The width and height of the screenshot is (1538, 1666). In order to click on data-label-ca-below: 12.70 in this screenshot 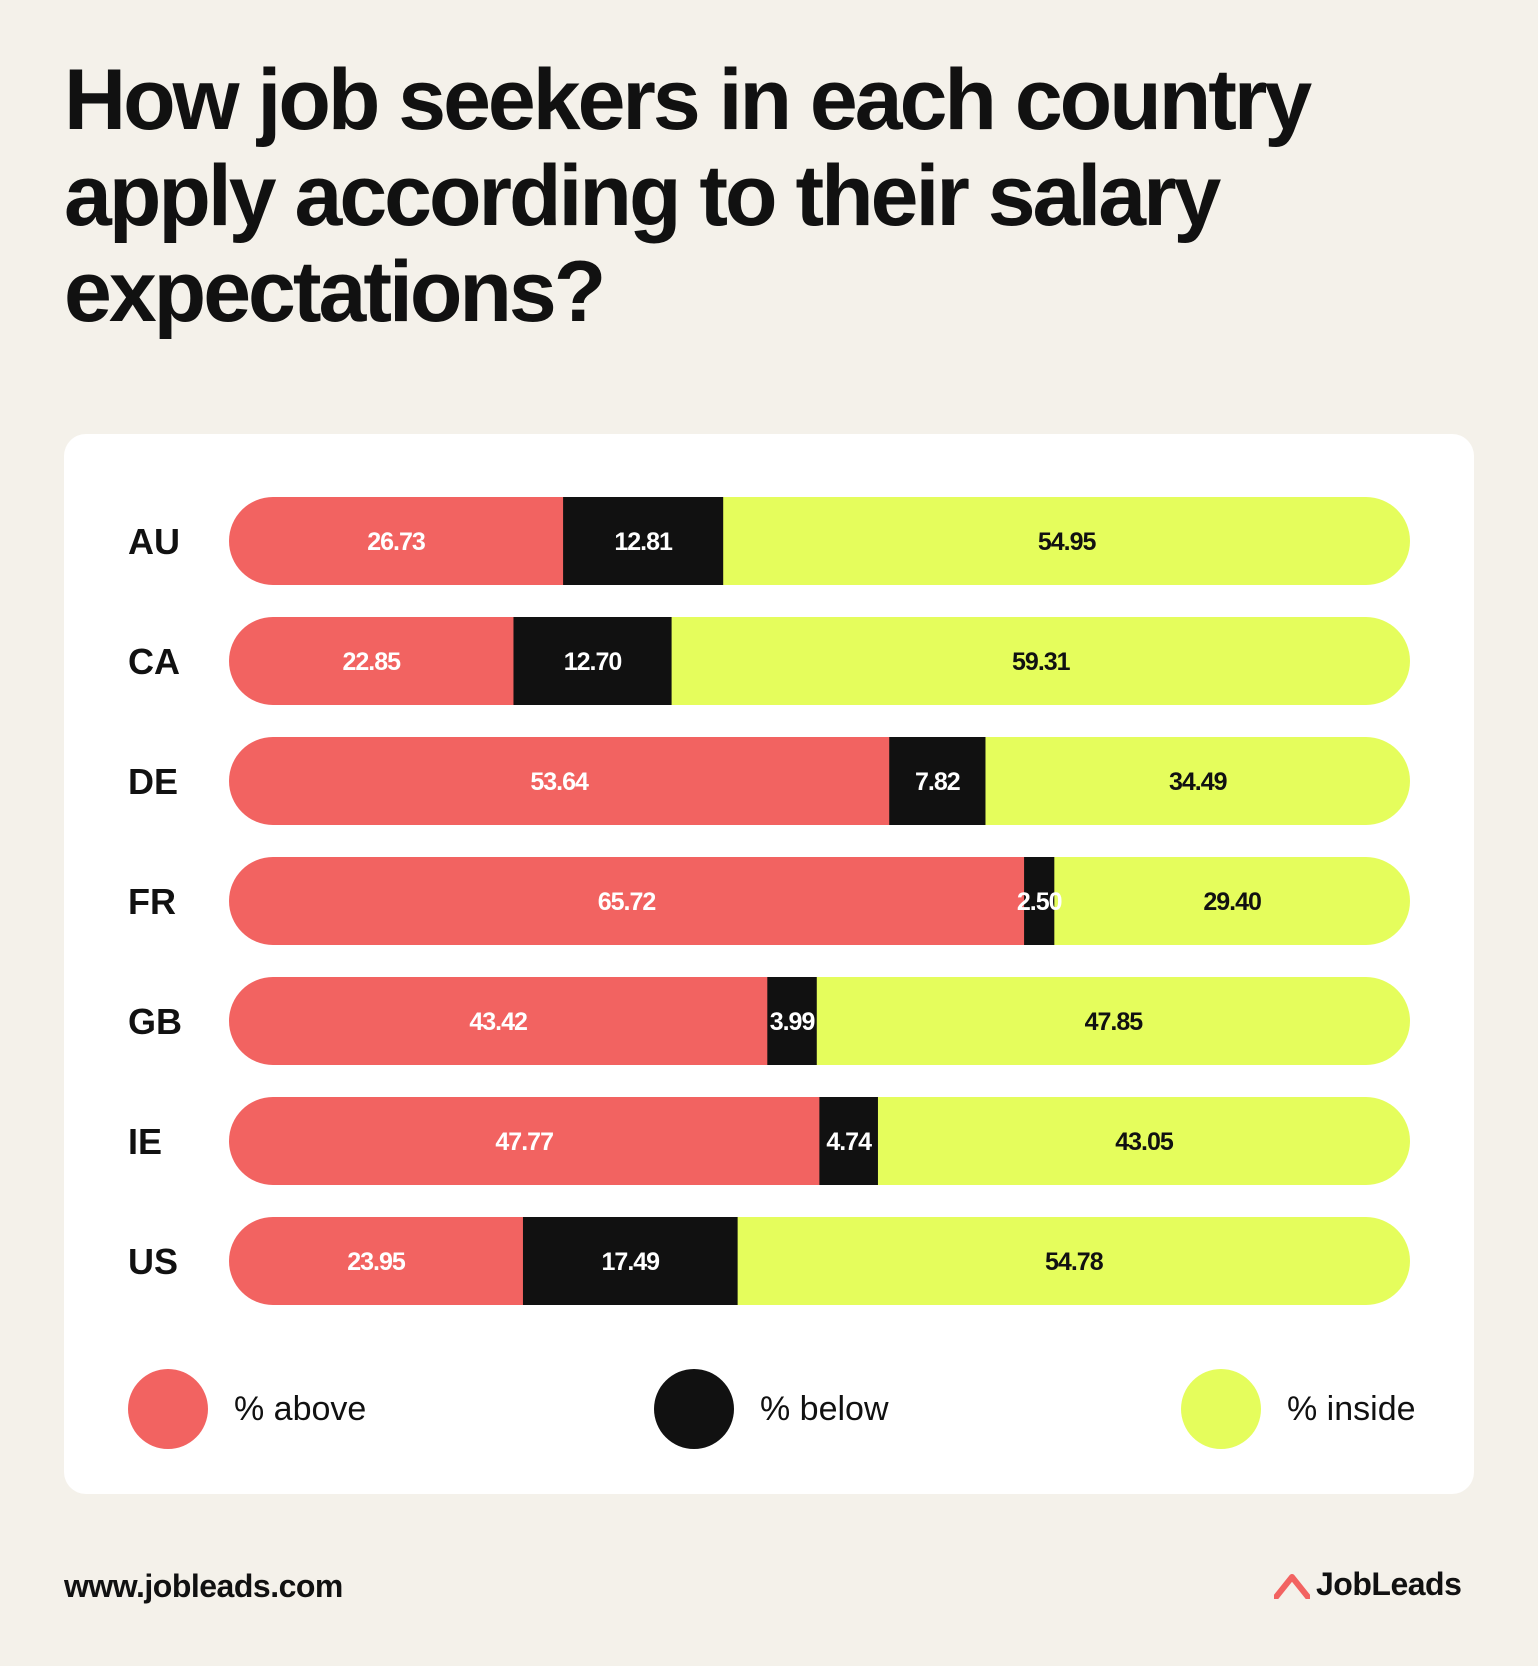, I will do `click(593, 662)`.